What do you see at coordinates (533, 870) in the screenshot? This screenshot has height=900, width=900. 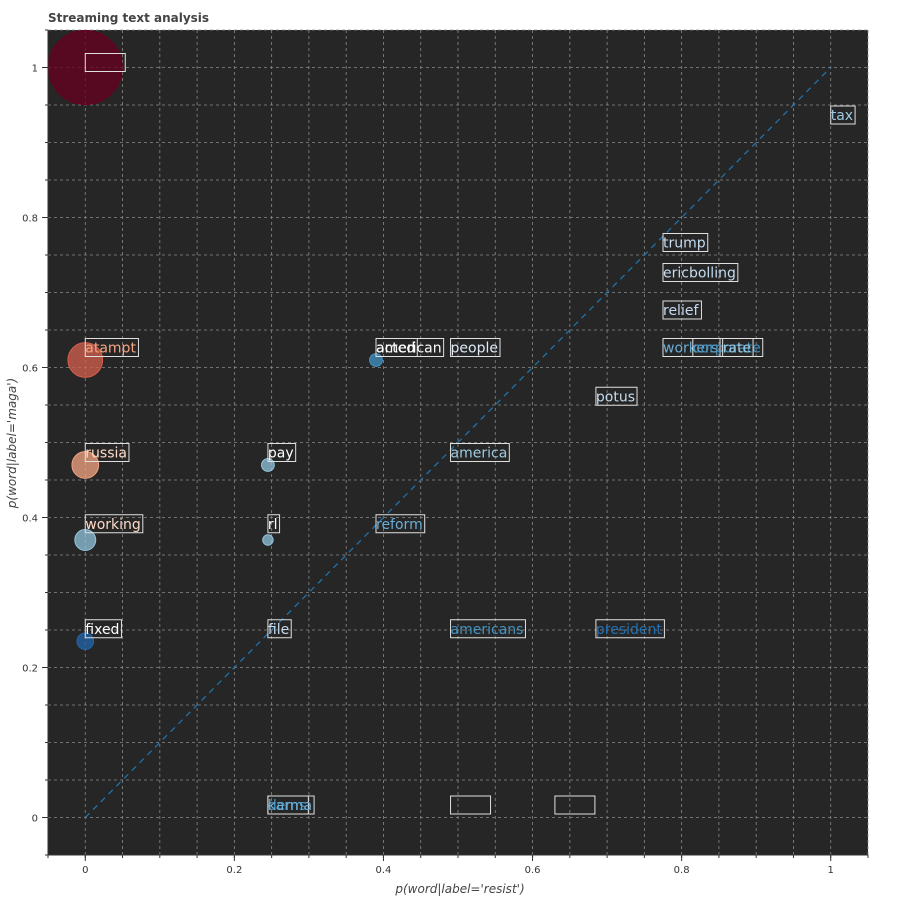 I see `x-tick-label: 0.6` at bounding box center [533, 870].